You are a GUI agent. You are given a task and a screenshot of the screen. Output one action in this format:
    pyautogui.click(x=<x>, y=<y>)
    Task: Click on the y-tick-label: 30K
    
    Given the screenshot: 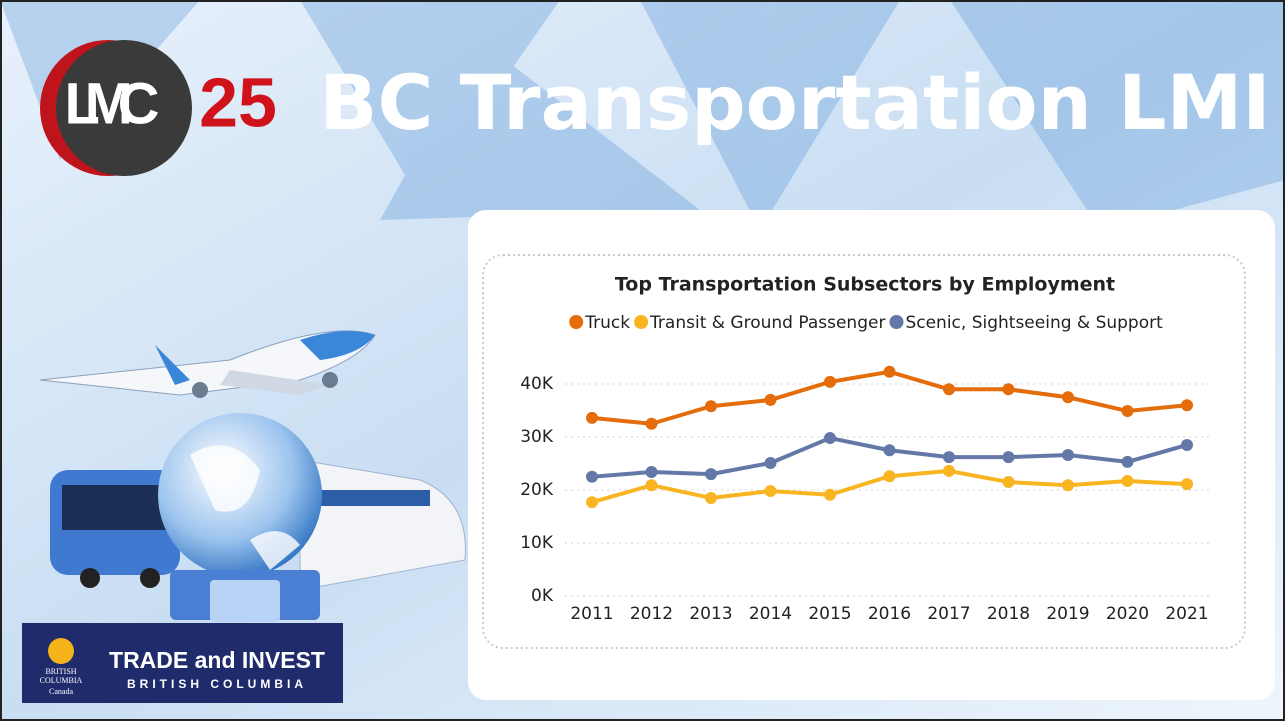 What is the action you would take?
    pyautogui.click(x=537, y=437)
    